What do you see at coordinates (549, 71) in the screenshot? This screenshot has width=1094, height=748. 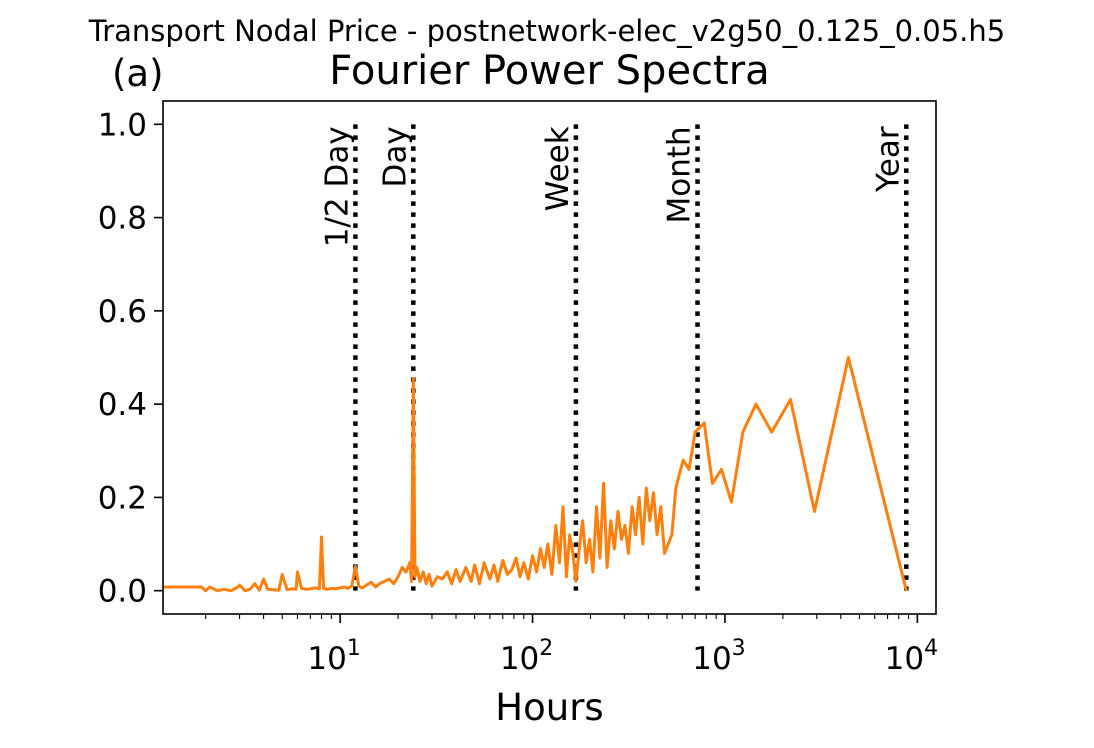 I see `chart-title: Fourier Power Spectra` at bounding box center [549, 71].